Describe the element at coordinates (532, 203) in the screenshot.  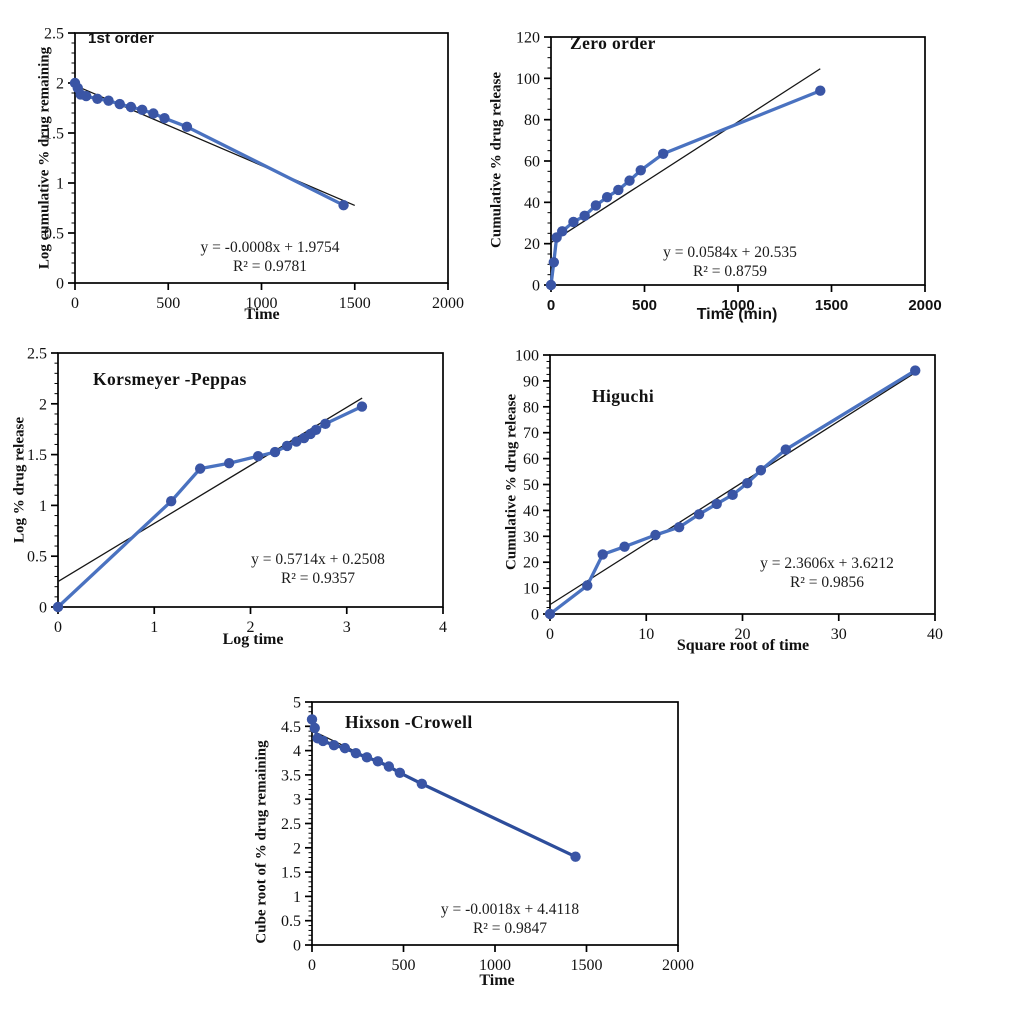
I see `tick-label: 40` at that location.